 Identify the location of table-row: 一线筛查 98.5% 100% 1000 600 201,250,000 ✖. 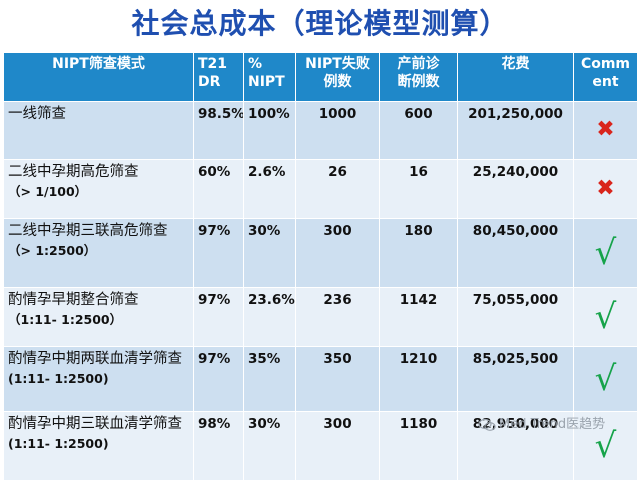
(320, 130).